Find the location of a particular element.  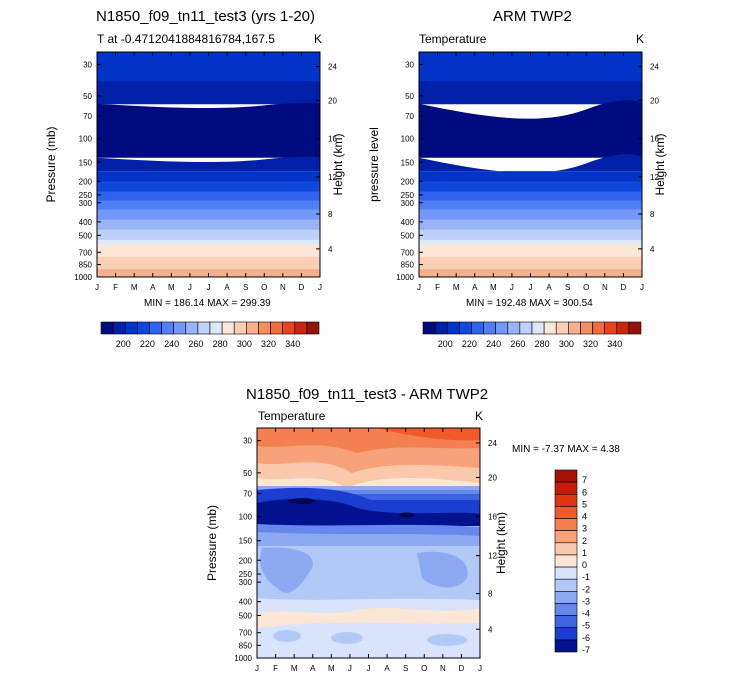

panel2-y-right-tick-label: 24 is located at coordinates (654, 67).